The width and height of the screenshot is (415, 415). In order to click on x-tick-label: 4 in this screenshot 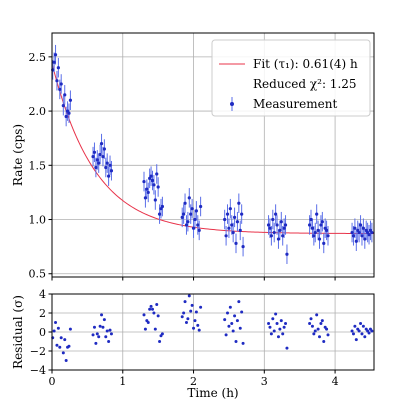, I will do `click(335, 381)`.